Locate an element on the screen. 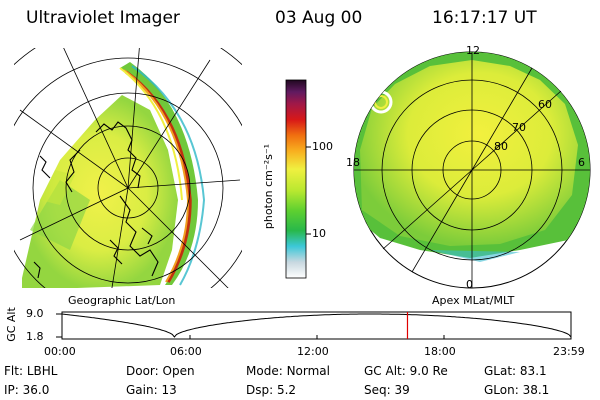 The image size is (600, 400). status-mode: Mode: Normal is located at coordinates (288, 371).